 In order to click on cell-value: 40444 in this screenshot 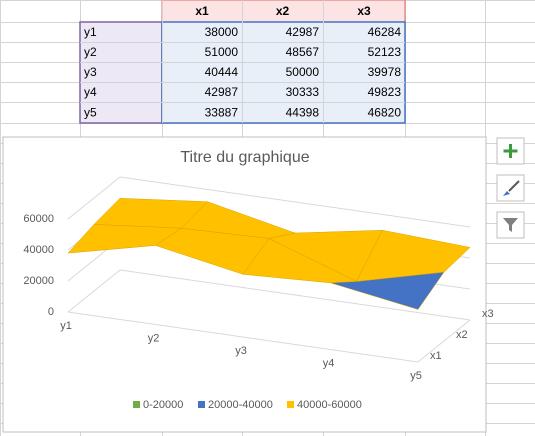, I will do `click(222, 72)`.